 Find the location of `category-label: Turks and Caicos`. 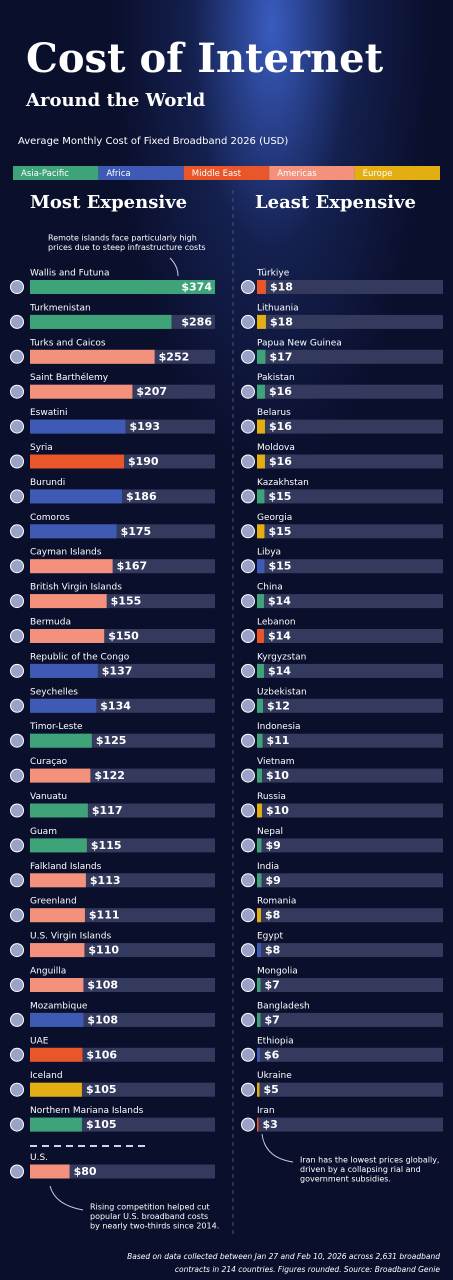

category-label: Turks and Caicos is located at coordinates (67, 343).